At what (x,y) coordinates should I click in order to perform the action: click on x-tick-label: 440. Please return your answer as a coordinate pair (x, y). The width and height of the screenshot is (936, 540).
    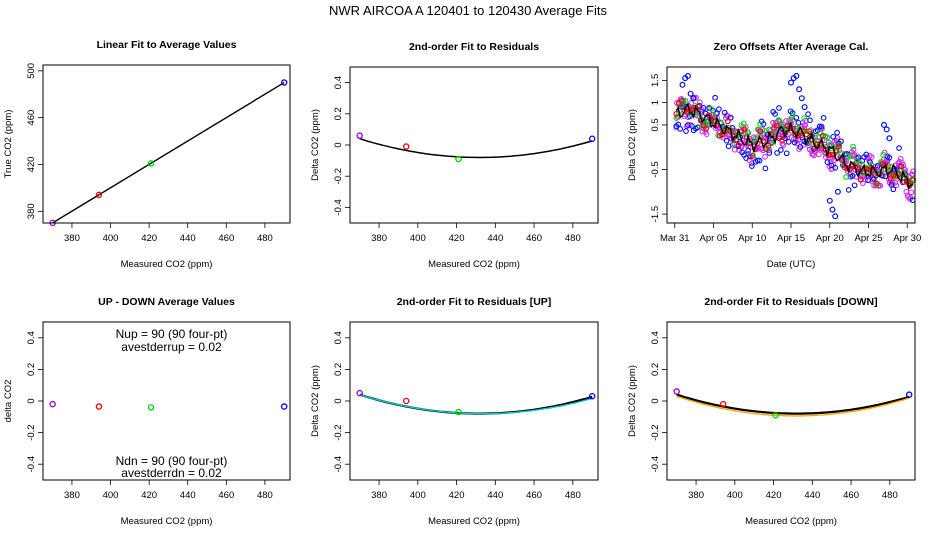
    Looking at the image, I should click on (495, 495).